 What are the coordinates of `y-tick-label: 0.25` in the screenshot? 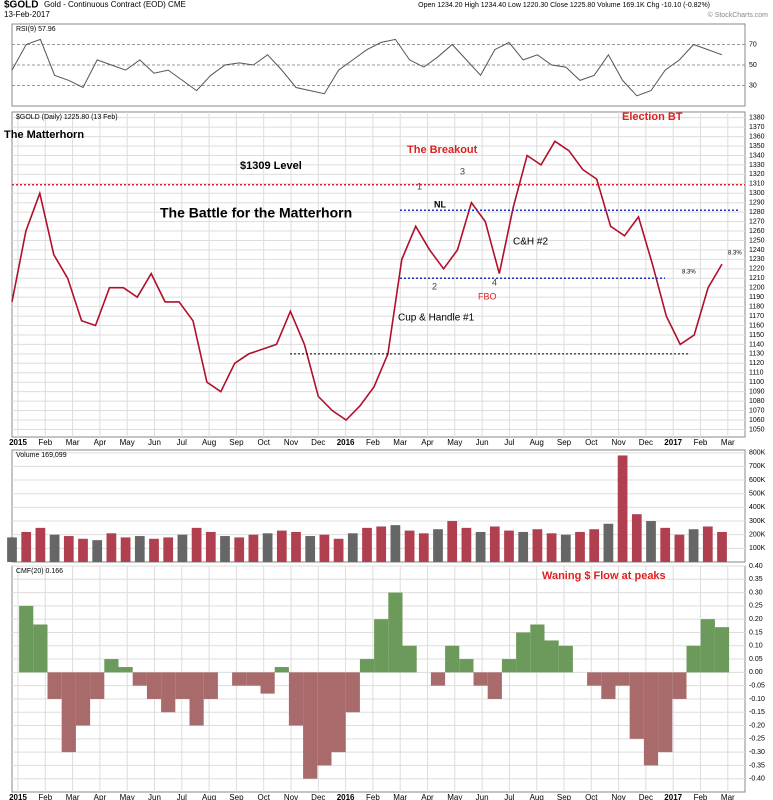 It's located at (756, 606).